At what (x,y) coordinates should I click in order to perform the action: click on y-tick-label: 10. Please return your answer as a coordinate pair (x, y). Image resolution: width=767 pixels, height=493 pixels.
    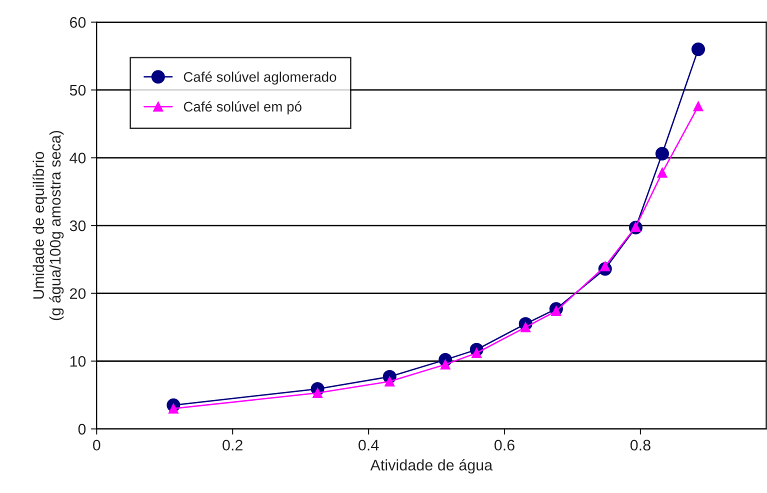
    Looking at the image, I should click on (78, 361).